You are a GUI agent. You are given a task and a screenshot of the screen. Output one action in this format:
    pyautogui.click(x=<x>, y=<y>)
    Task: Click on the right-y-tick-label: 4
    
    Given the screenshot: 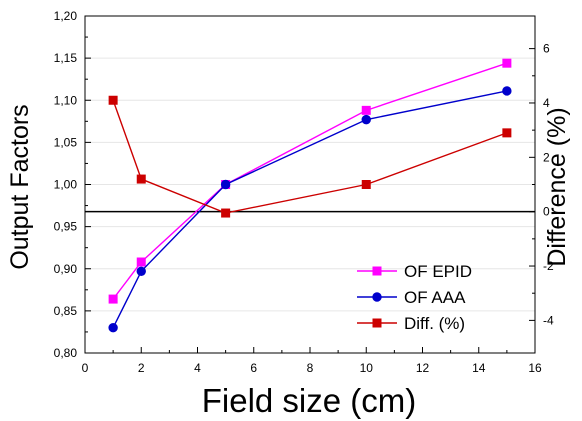 What is the action you would take?
    pyautogui.click(x=546, y=103)
    